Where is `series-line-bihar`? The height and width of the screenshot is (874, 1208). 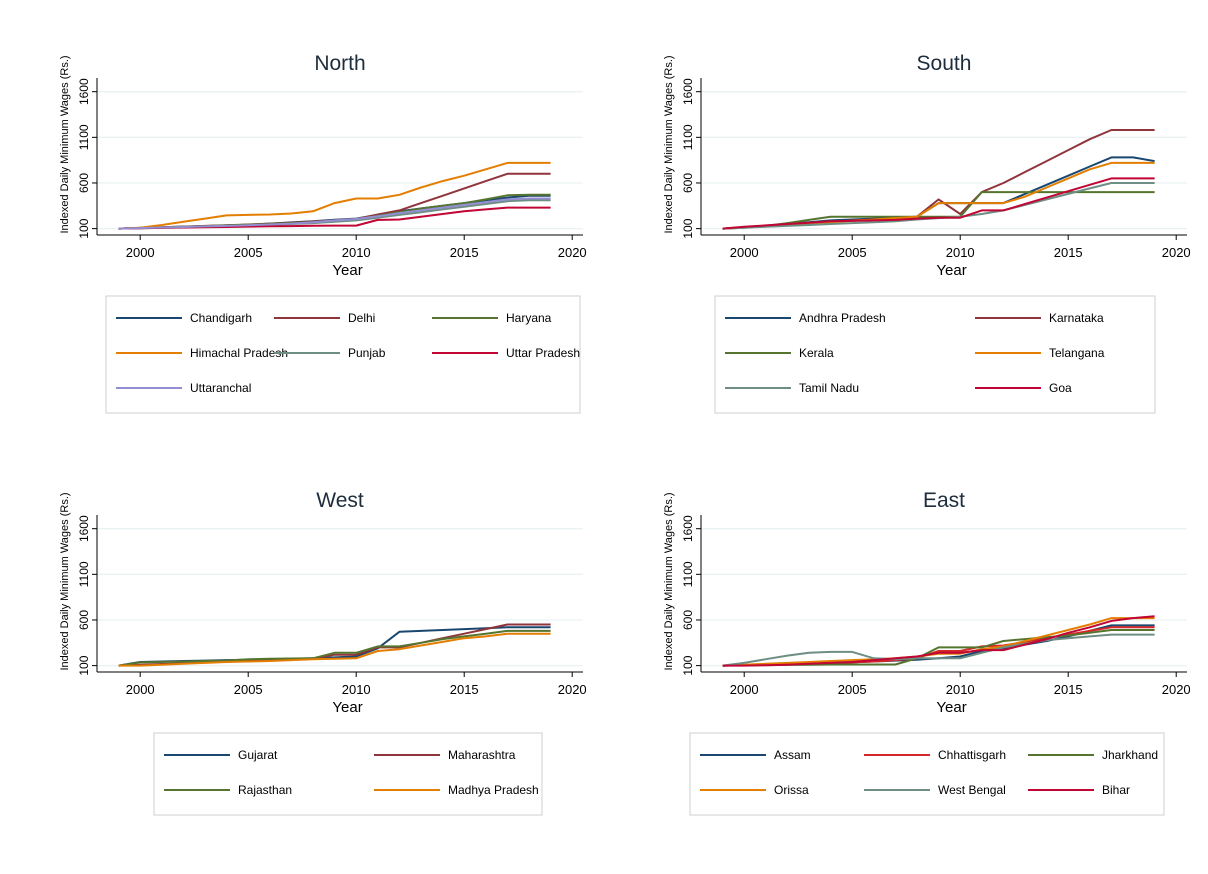
series-line-bihar is located at coordinates (938, 641).